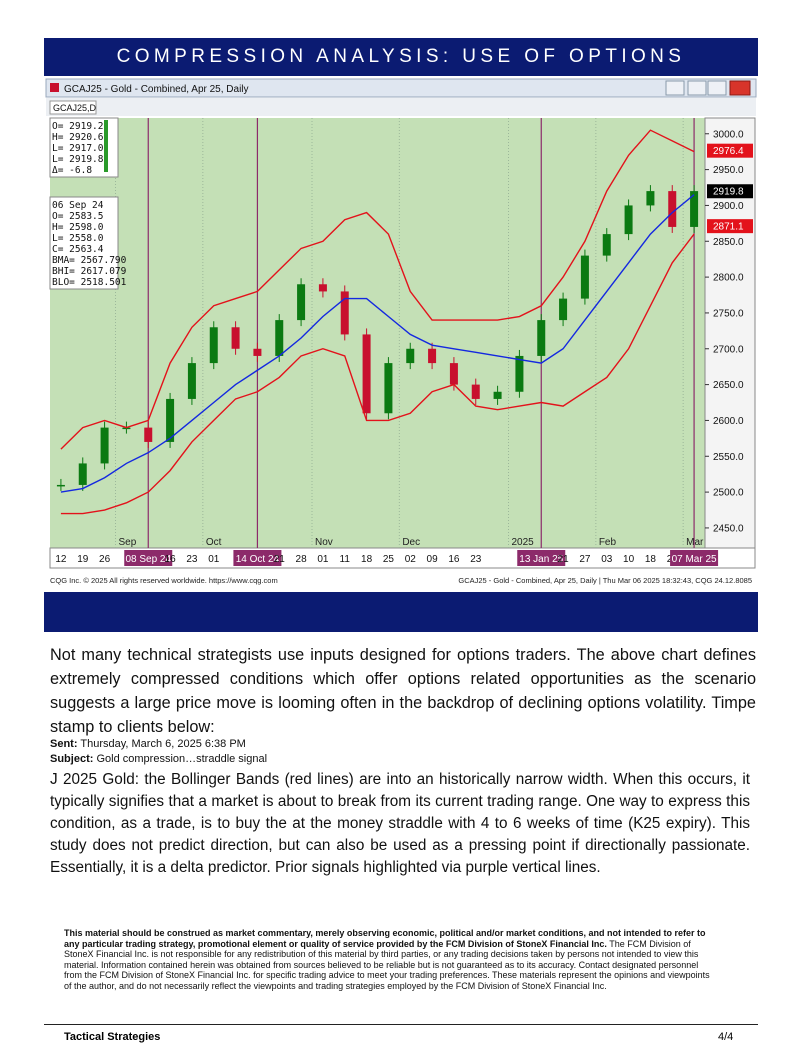 This screenshot has height=1064, width=800. I want to click on x-tick-label: 03, so click(607, 559).